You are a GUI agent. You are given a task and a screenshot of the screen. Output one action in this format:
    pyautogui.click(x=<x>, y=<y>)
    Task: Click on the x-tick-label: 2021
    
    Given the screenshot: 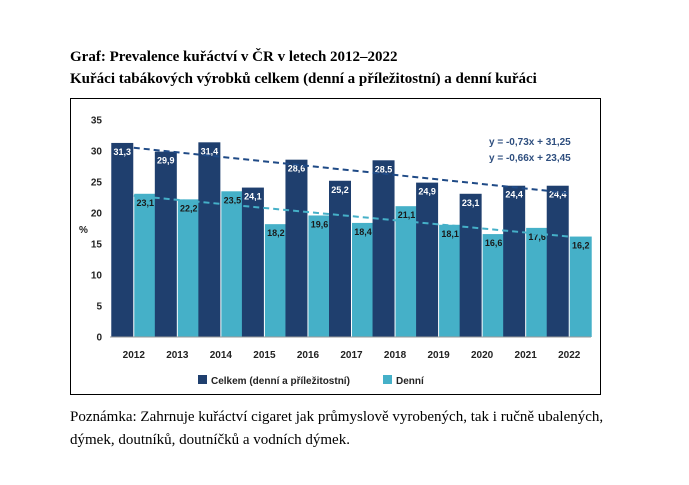 What is the action you would take?
    pyautogui.click(x=526, y=355)
    